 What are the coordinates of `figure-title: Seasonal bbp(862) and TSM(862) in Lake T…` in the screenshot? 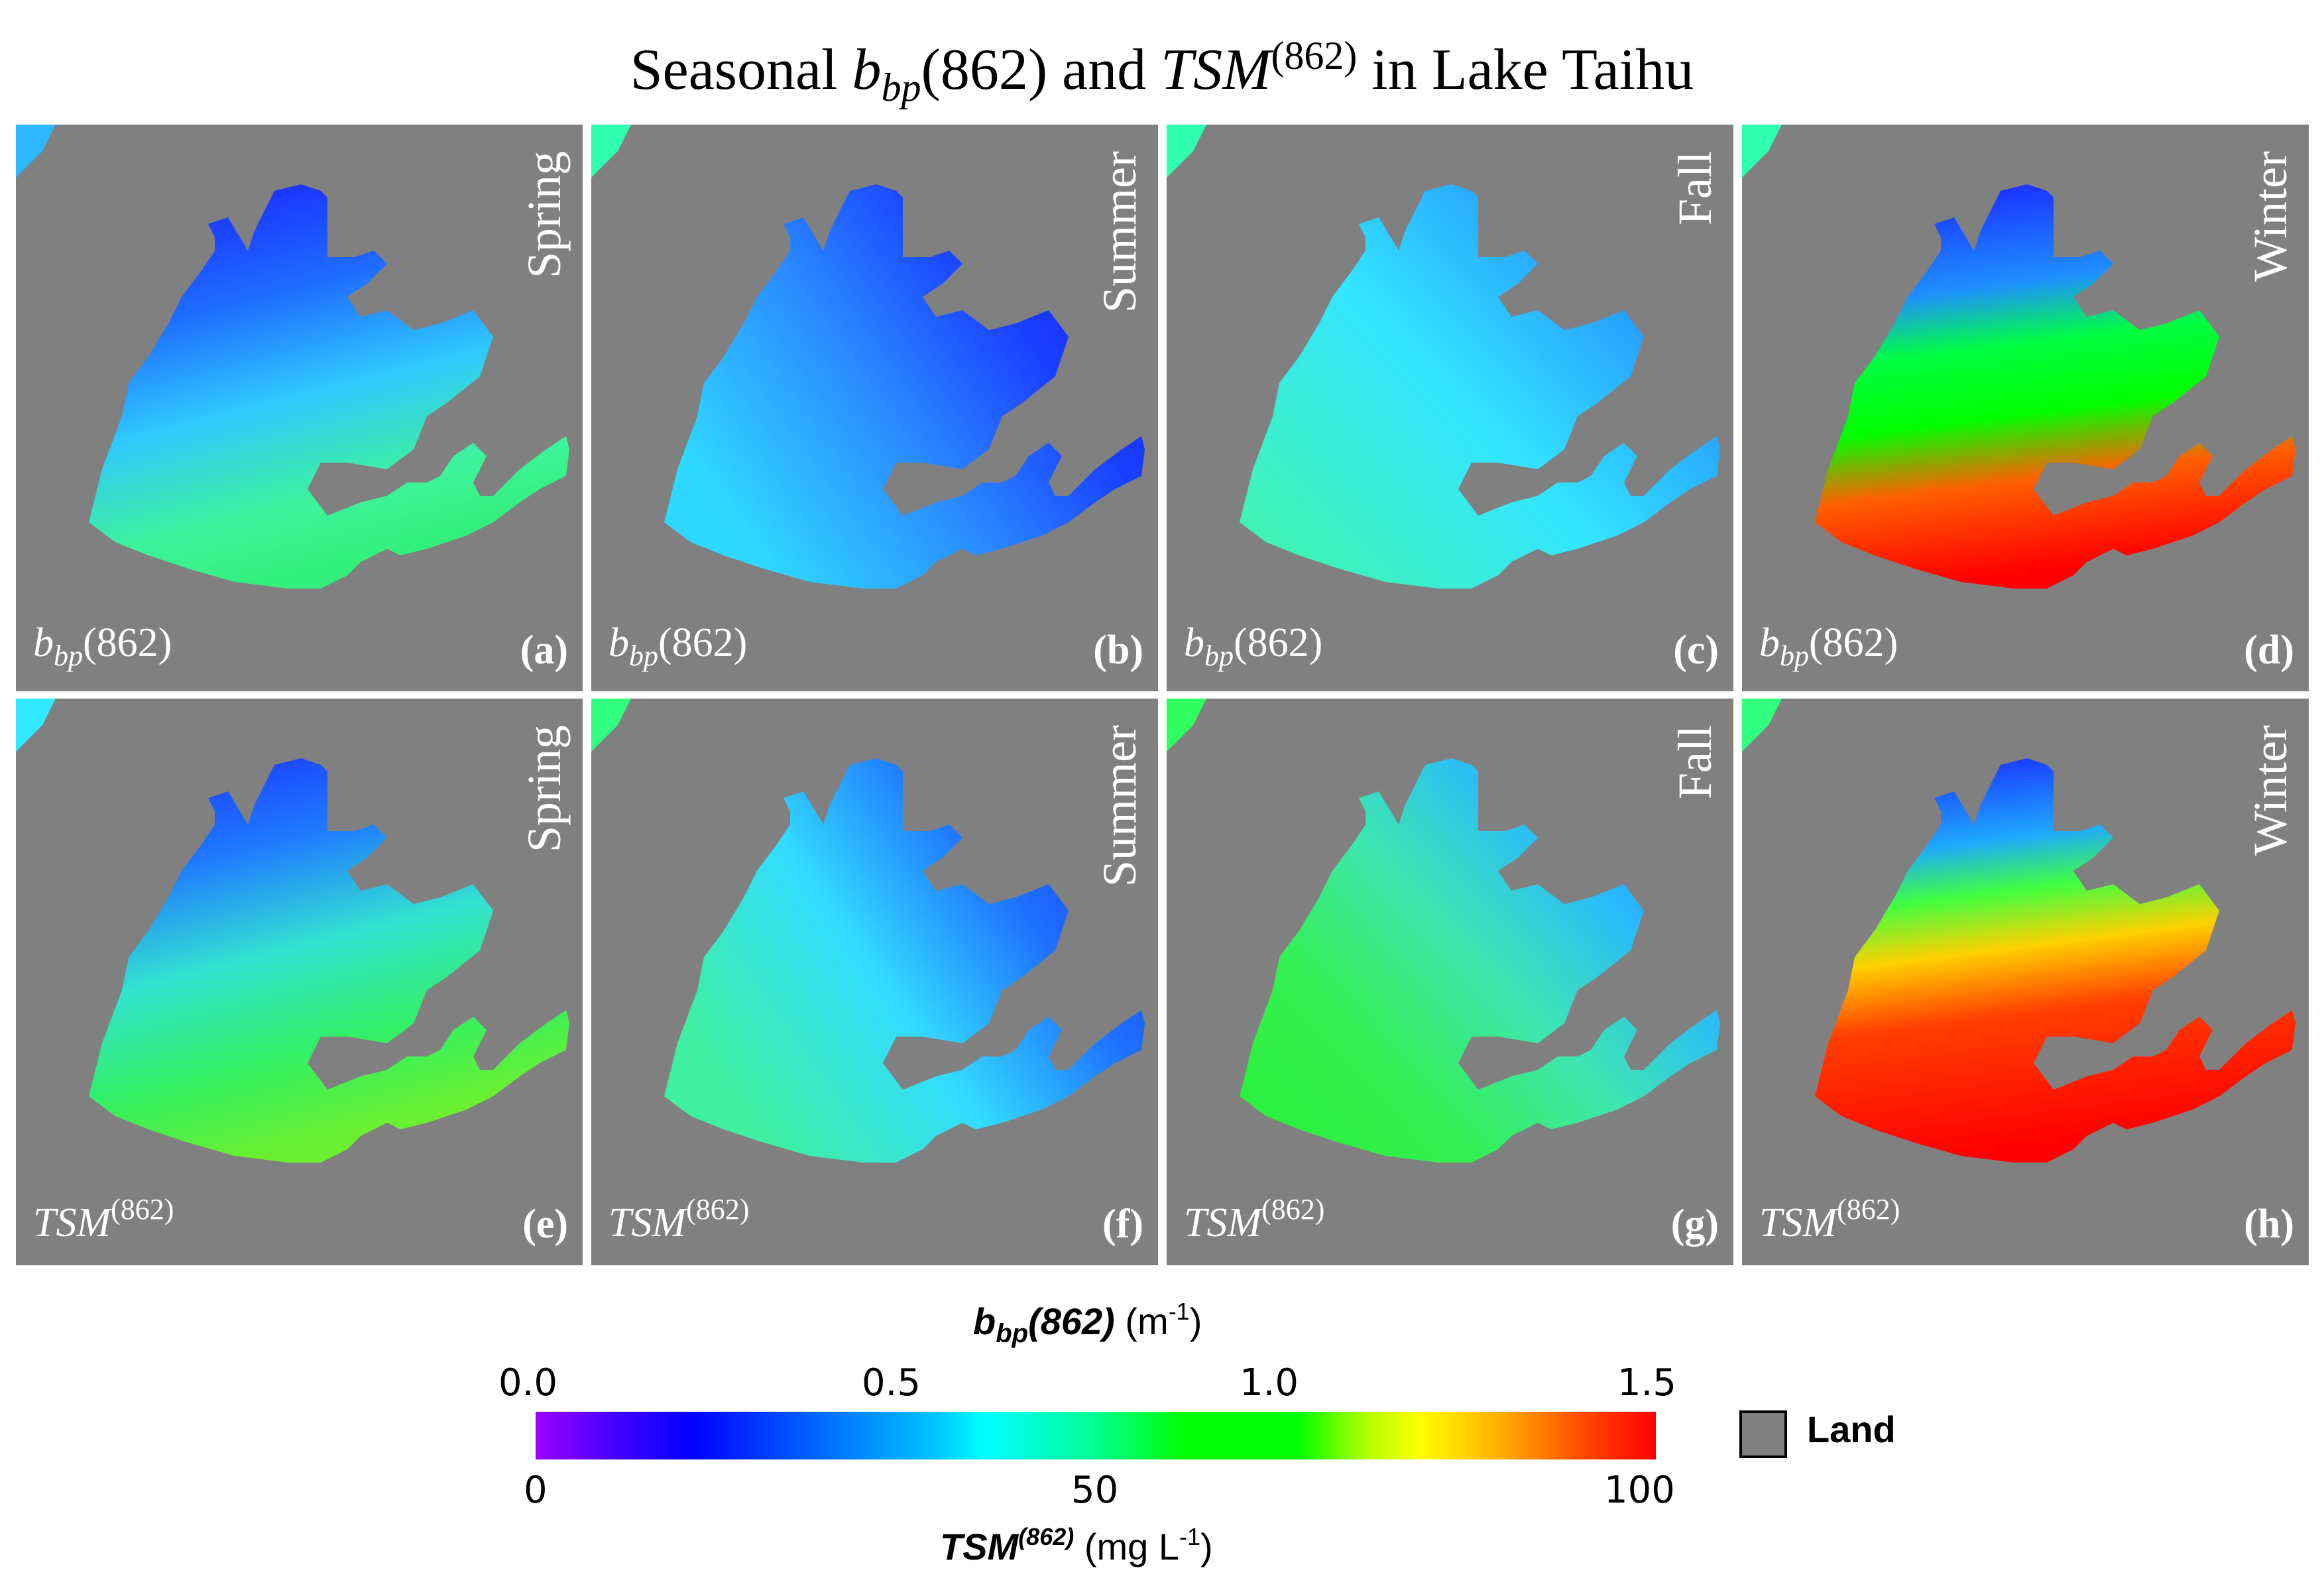 It's located at (1162, 71).